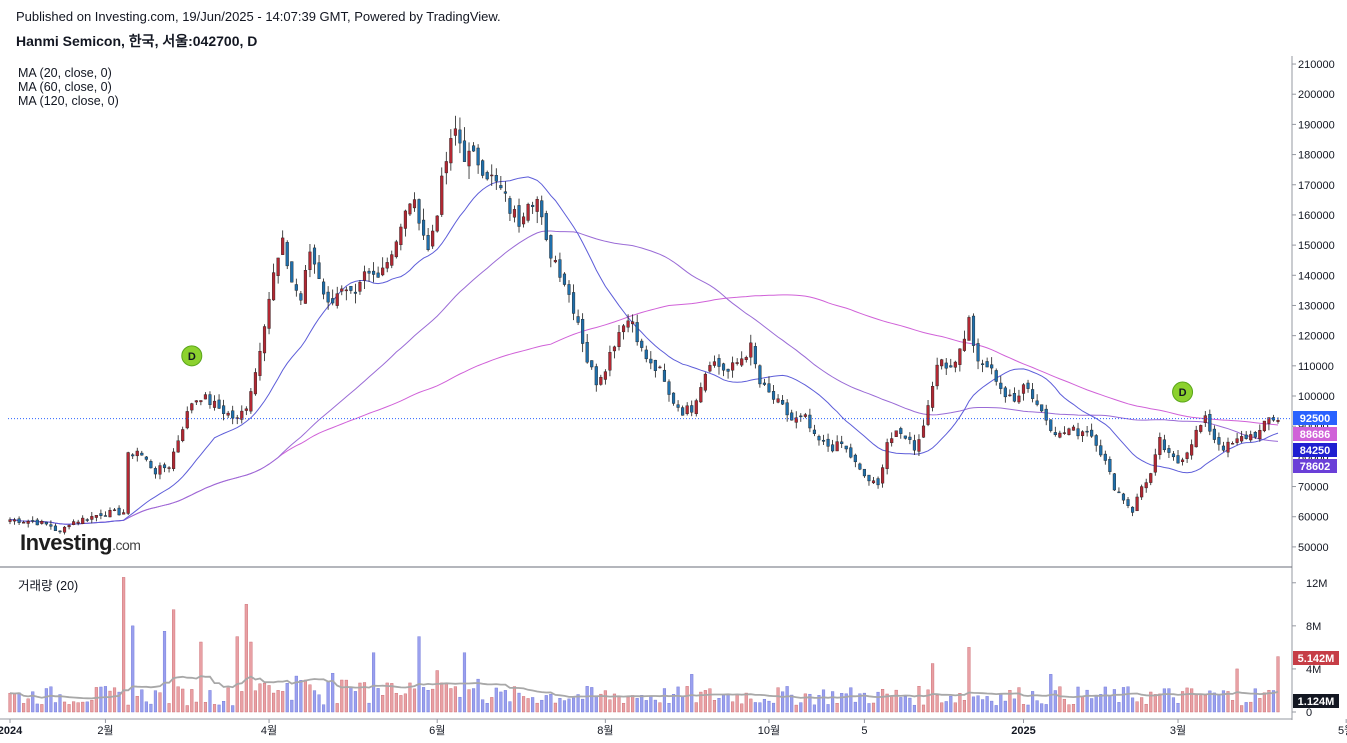  Describe the element at coordinates (65, 73) in the screenshot. I see `legend-ma20: MA (20, close, 0)` at that location.